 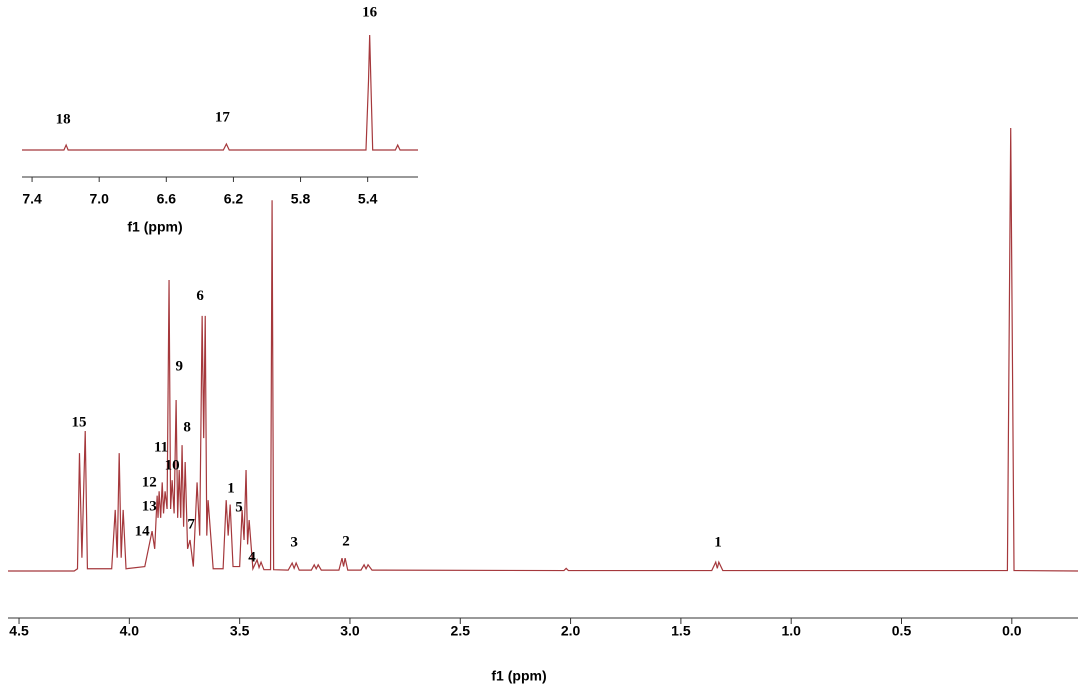 I want to click on x-tick-label: 5.4, so click(x=368, y=199).